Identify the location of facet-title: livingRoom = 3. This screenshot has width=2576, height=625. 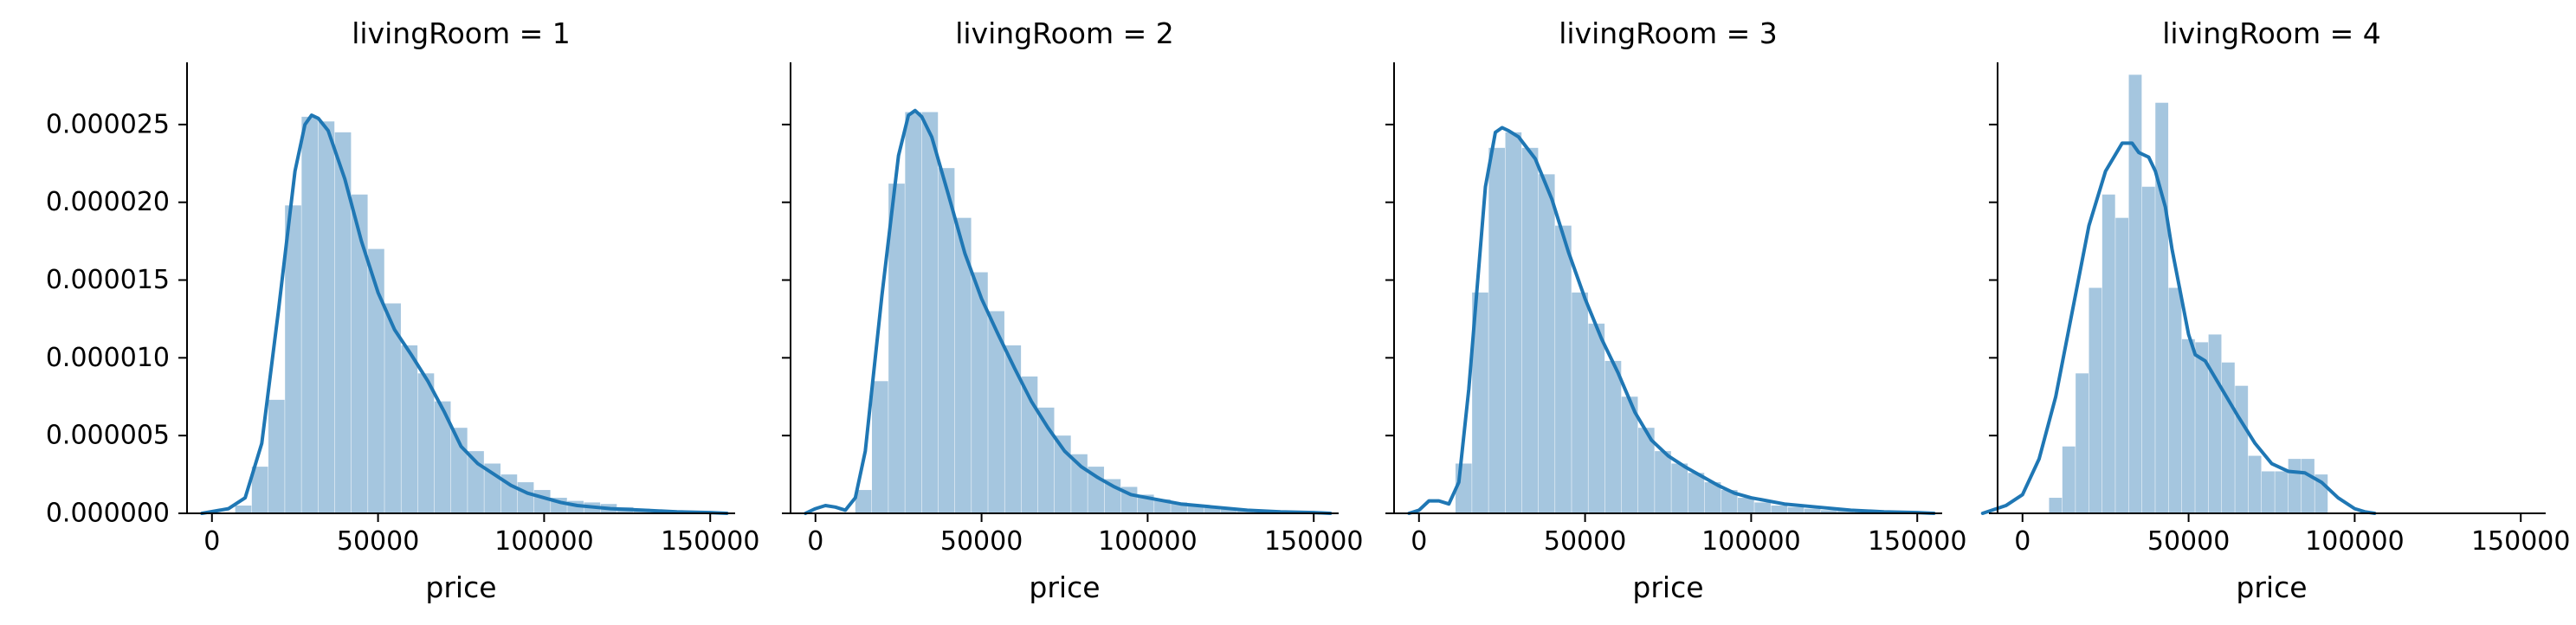
(1668, 33).